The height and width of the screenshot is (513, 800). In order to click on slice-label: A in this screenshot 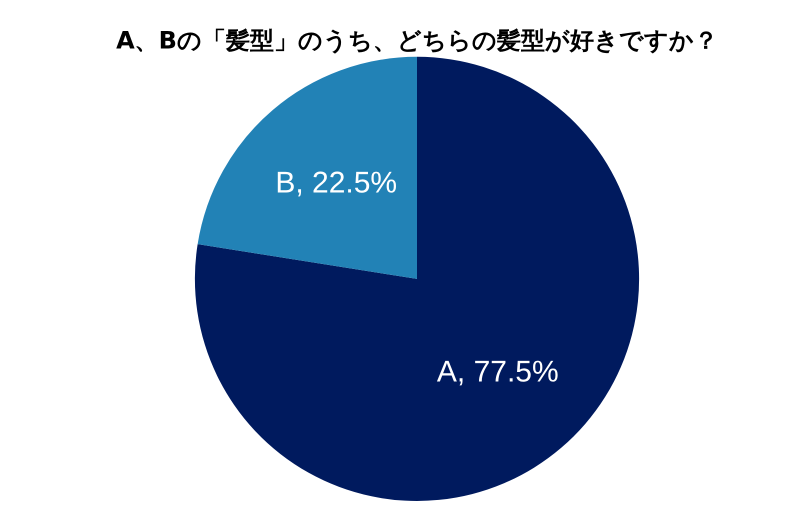, I will do `click(446, 372)`.